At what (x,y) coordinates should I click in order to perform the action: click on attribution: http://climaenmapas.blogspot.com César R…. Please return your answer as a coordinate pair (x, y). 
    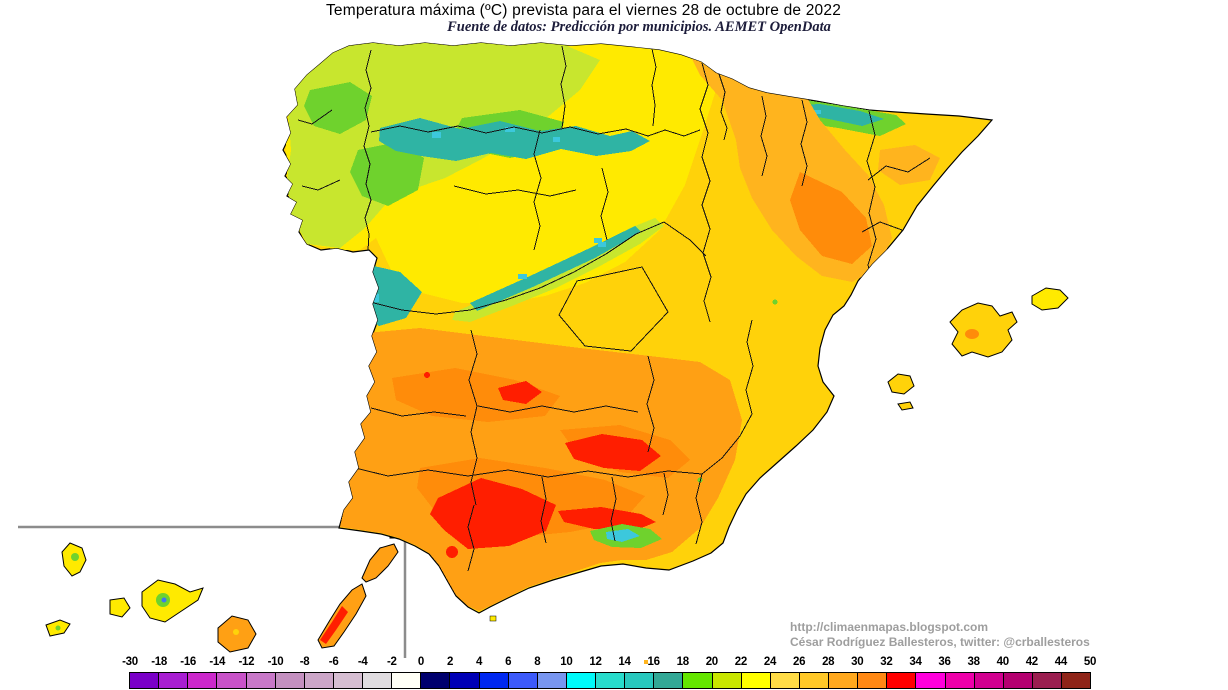
    Looking at the image, I should click on (940, 635).